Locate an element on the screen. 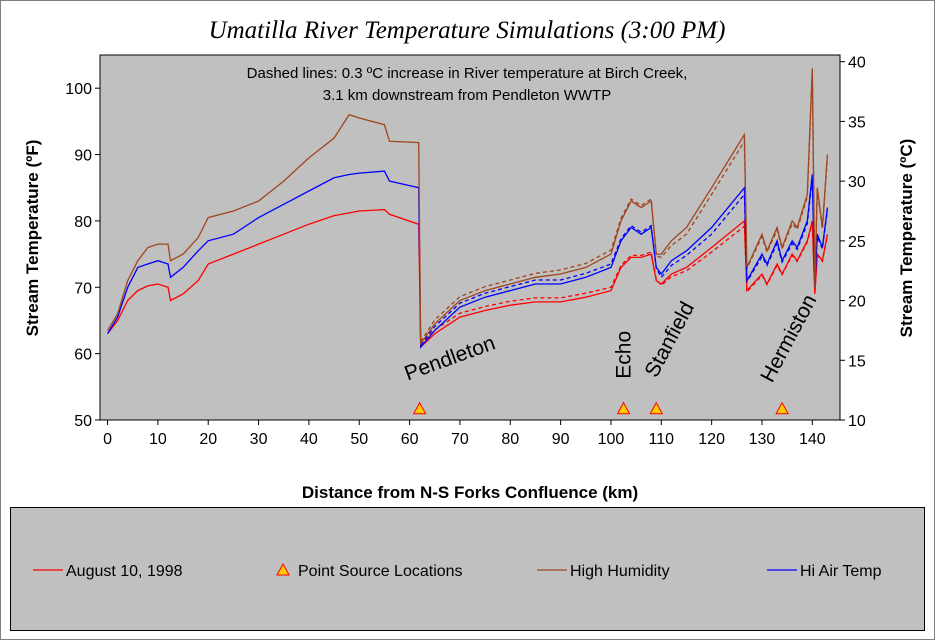 The image size is (935, 640). y-axis-label: Stream Temperature (ºF) is located at coordinates (32, 238).